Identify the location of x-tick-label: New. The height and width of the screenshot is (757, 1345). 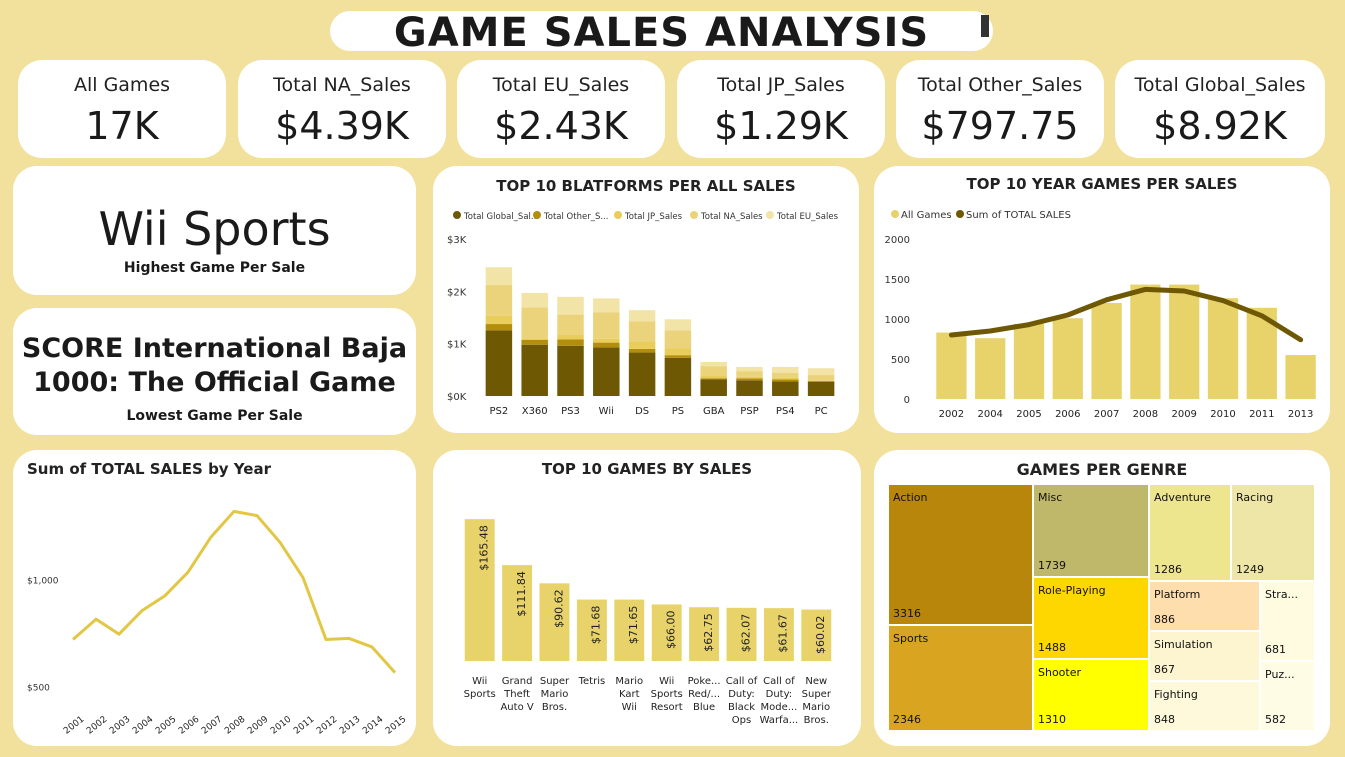
(816, 681).